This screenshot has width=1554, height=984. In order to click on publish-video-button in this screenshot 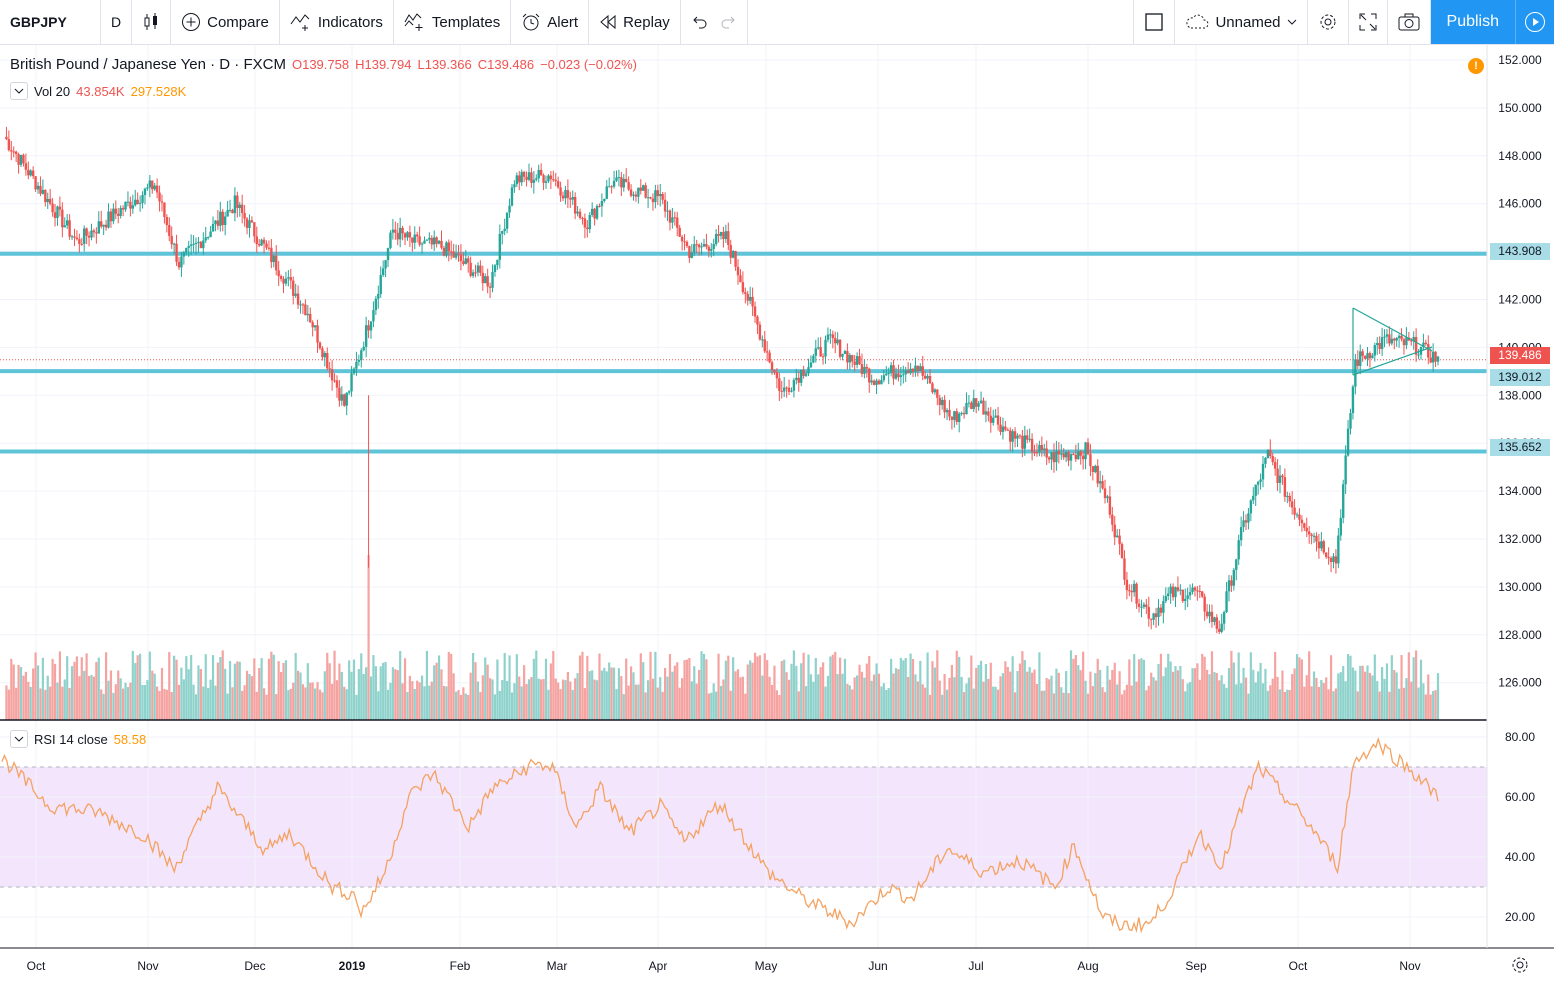, I will do `click(1534, 22)`.